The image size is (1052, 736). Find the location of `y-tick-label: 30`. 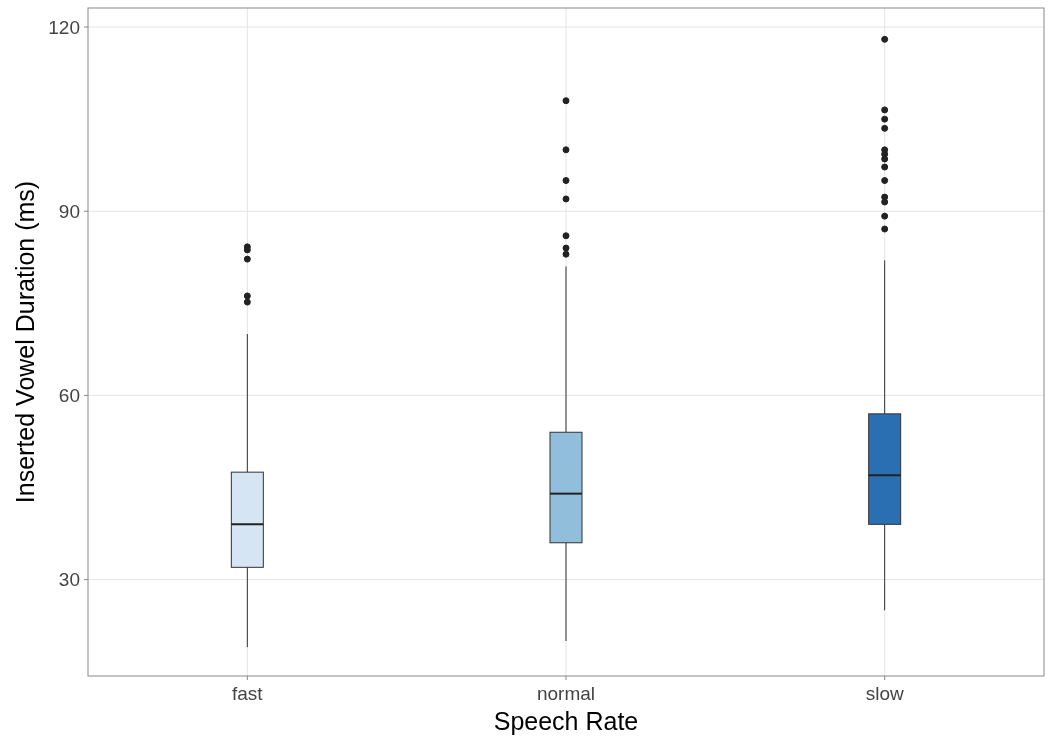

y-tick-label: 30 is located at coordinates (69, 580).